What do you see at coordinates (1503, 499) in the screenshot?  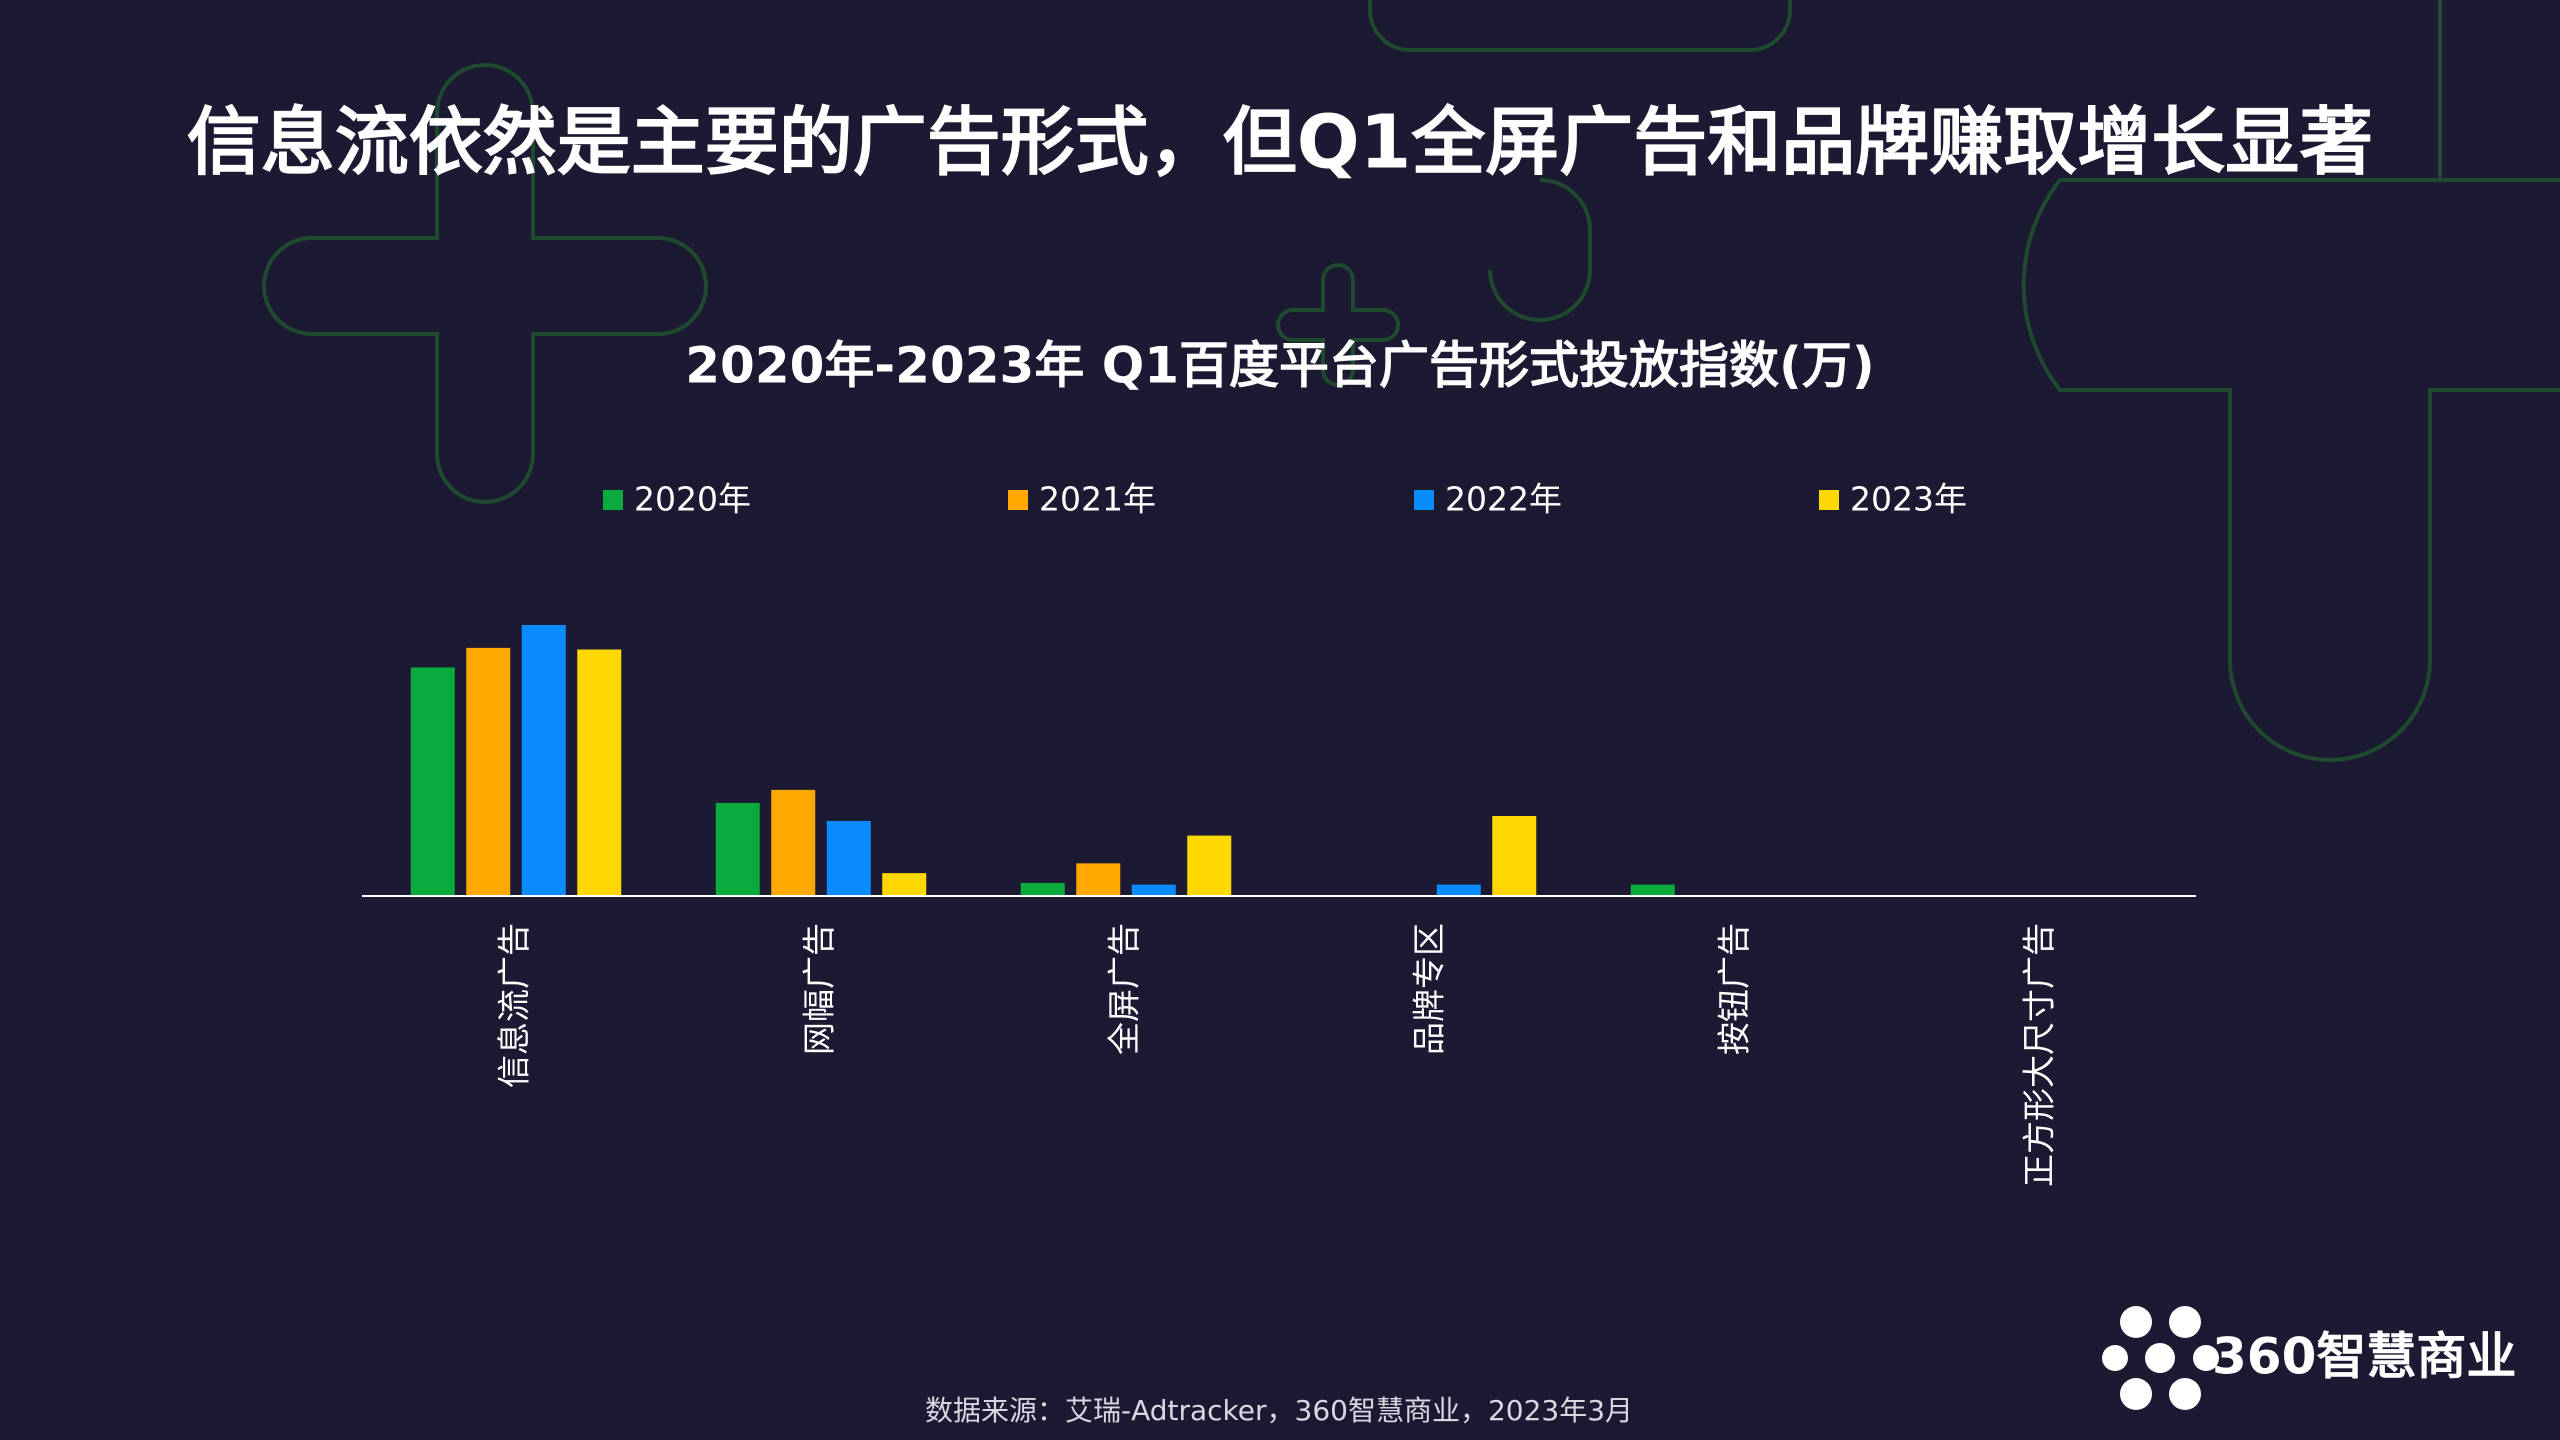 I see `legend-label: 2022年` at bounding box center [1503, 499].